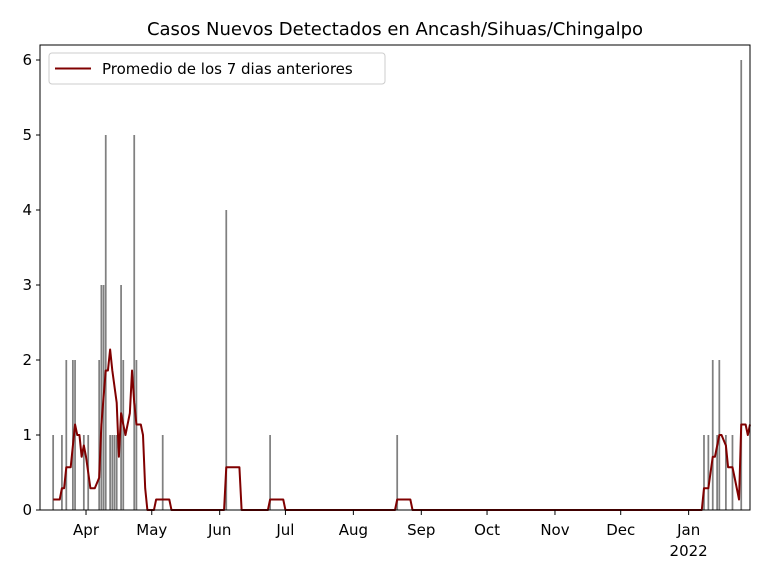  What do you see at coordinates (227, 69) in the screenshot?
I see `legend-label: Promedio de los 7 dias anteriores` at bounding box center [227, 69].